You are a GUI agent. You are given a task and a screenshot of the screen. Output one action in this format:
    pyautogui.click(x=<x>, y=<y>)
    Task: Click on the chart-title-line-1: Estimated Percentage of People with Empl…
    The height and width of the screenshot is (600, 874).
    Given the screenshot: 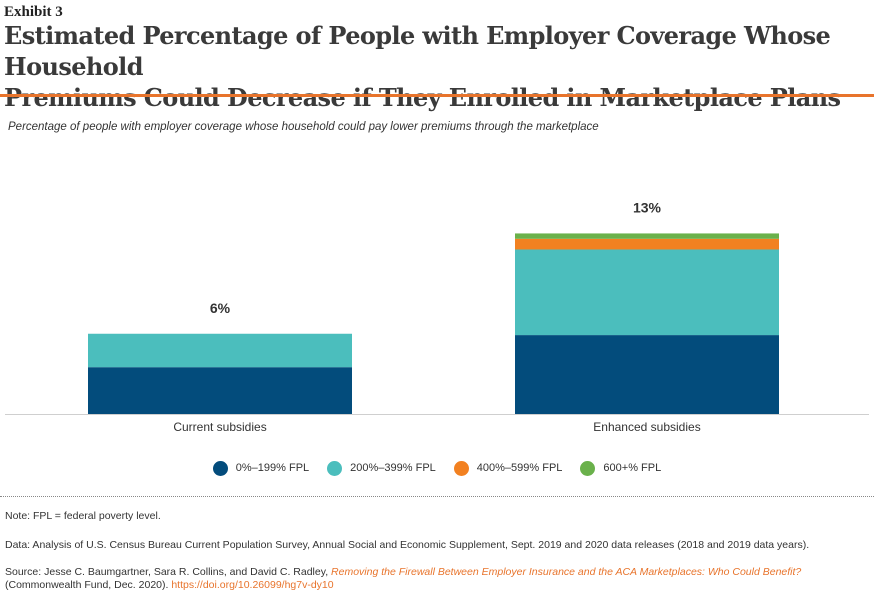 What is the action you would take?
    pyautogui.click(x=417, y=51)
    